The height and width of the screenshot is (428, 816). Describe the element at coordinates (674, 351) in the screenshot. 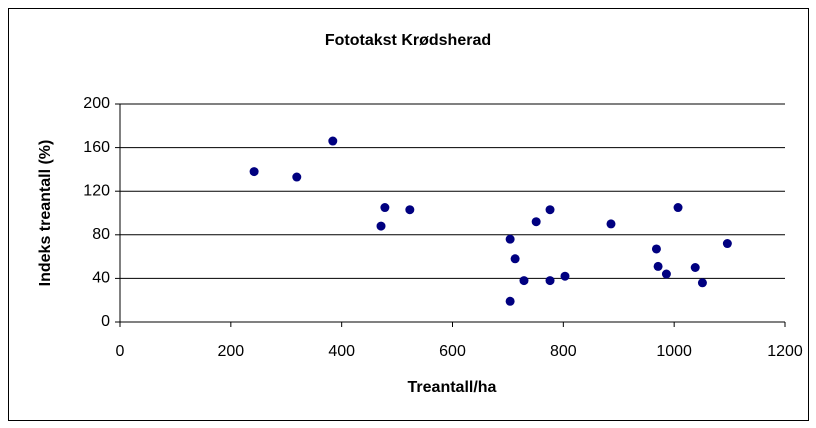

I see `x-tick-label: 1000` at that location.